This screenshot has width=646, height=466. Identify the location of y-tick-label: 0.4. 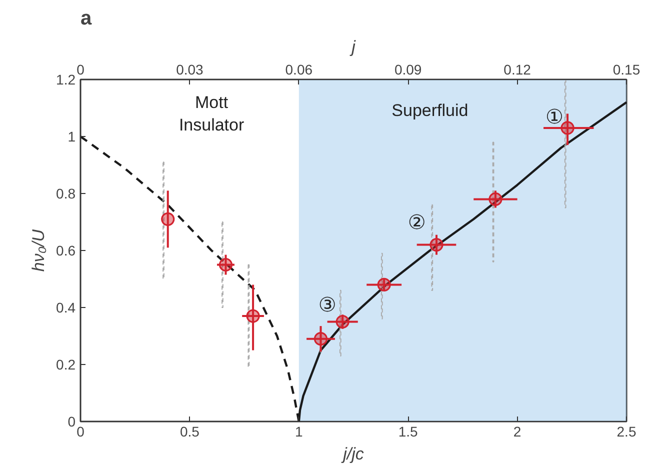
(66, 308).